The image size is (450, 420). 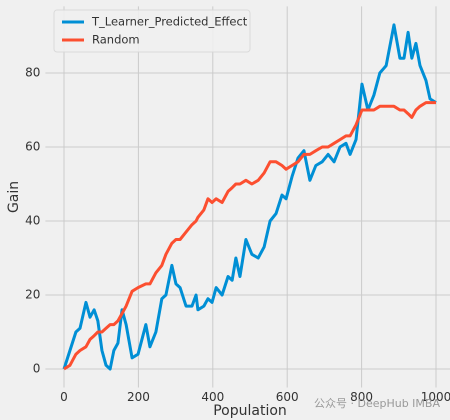 I want to click on y-tick-label: 20, so click(x=32, y=295).